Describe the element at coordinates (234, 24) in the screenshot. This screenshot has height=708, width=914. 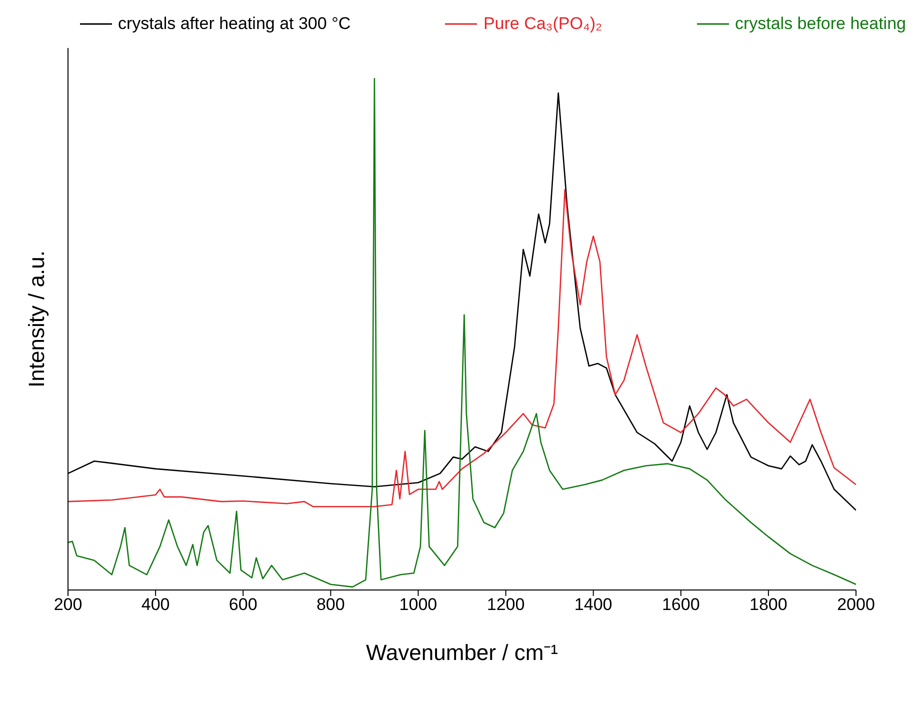
I see `legend-label: crystals after heating at 300 °C` at that location.